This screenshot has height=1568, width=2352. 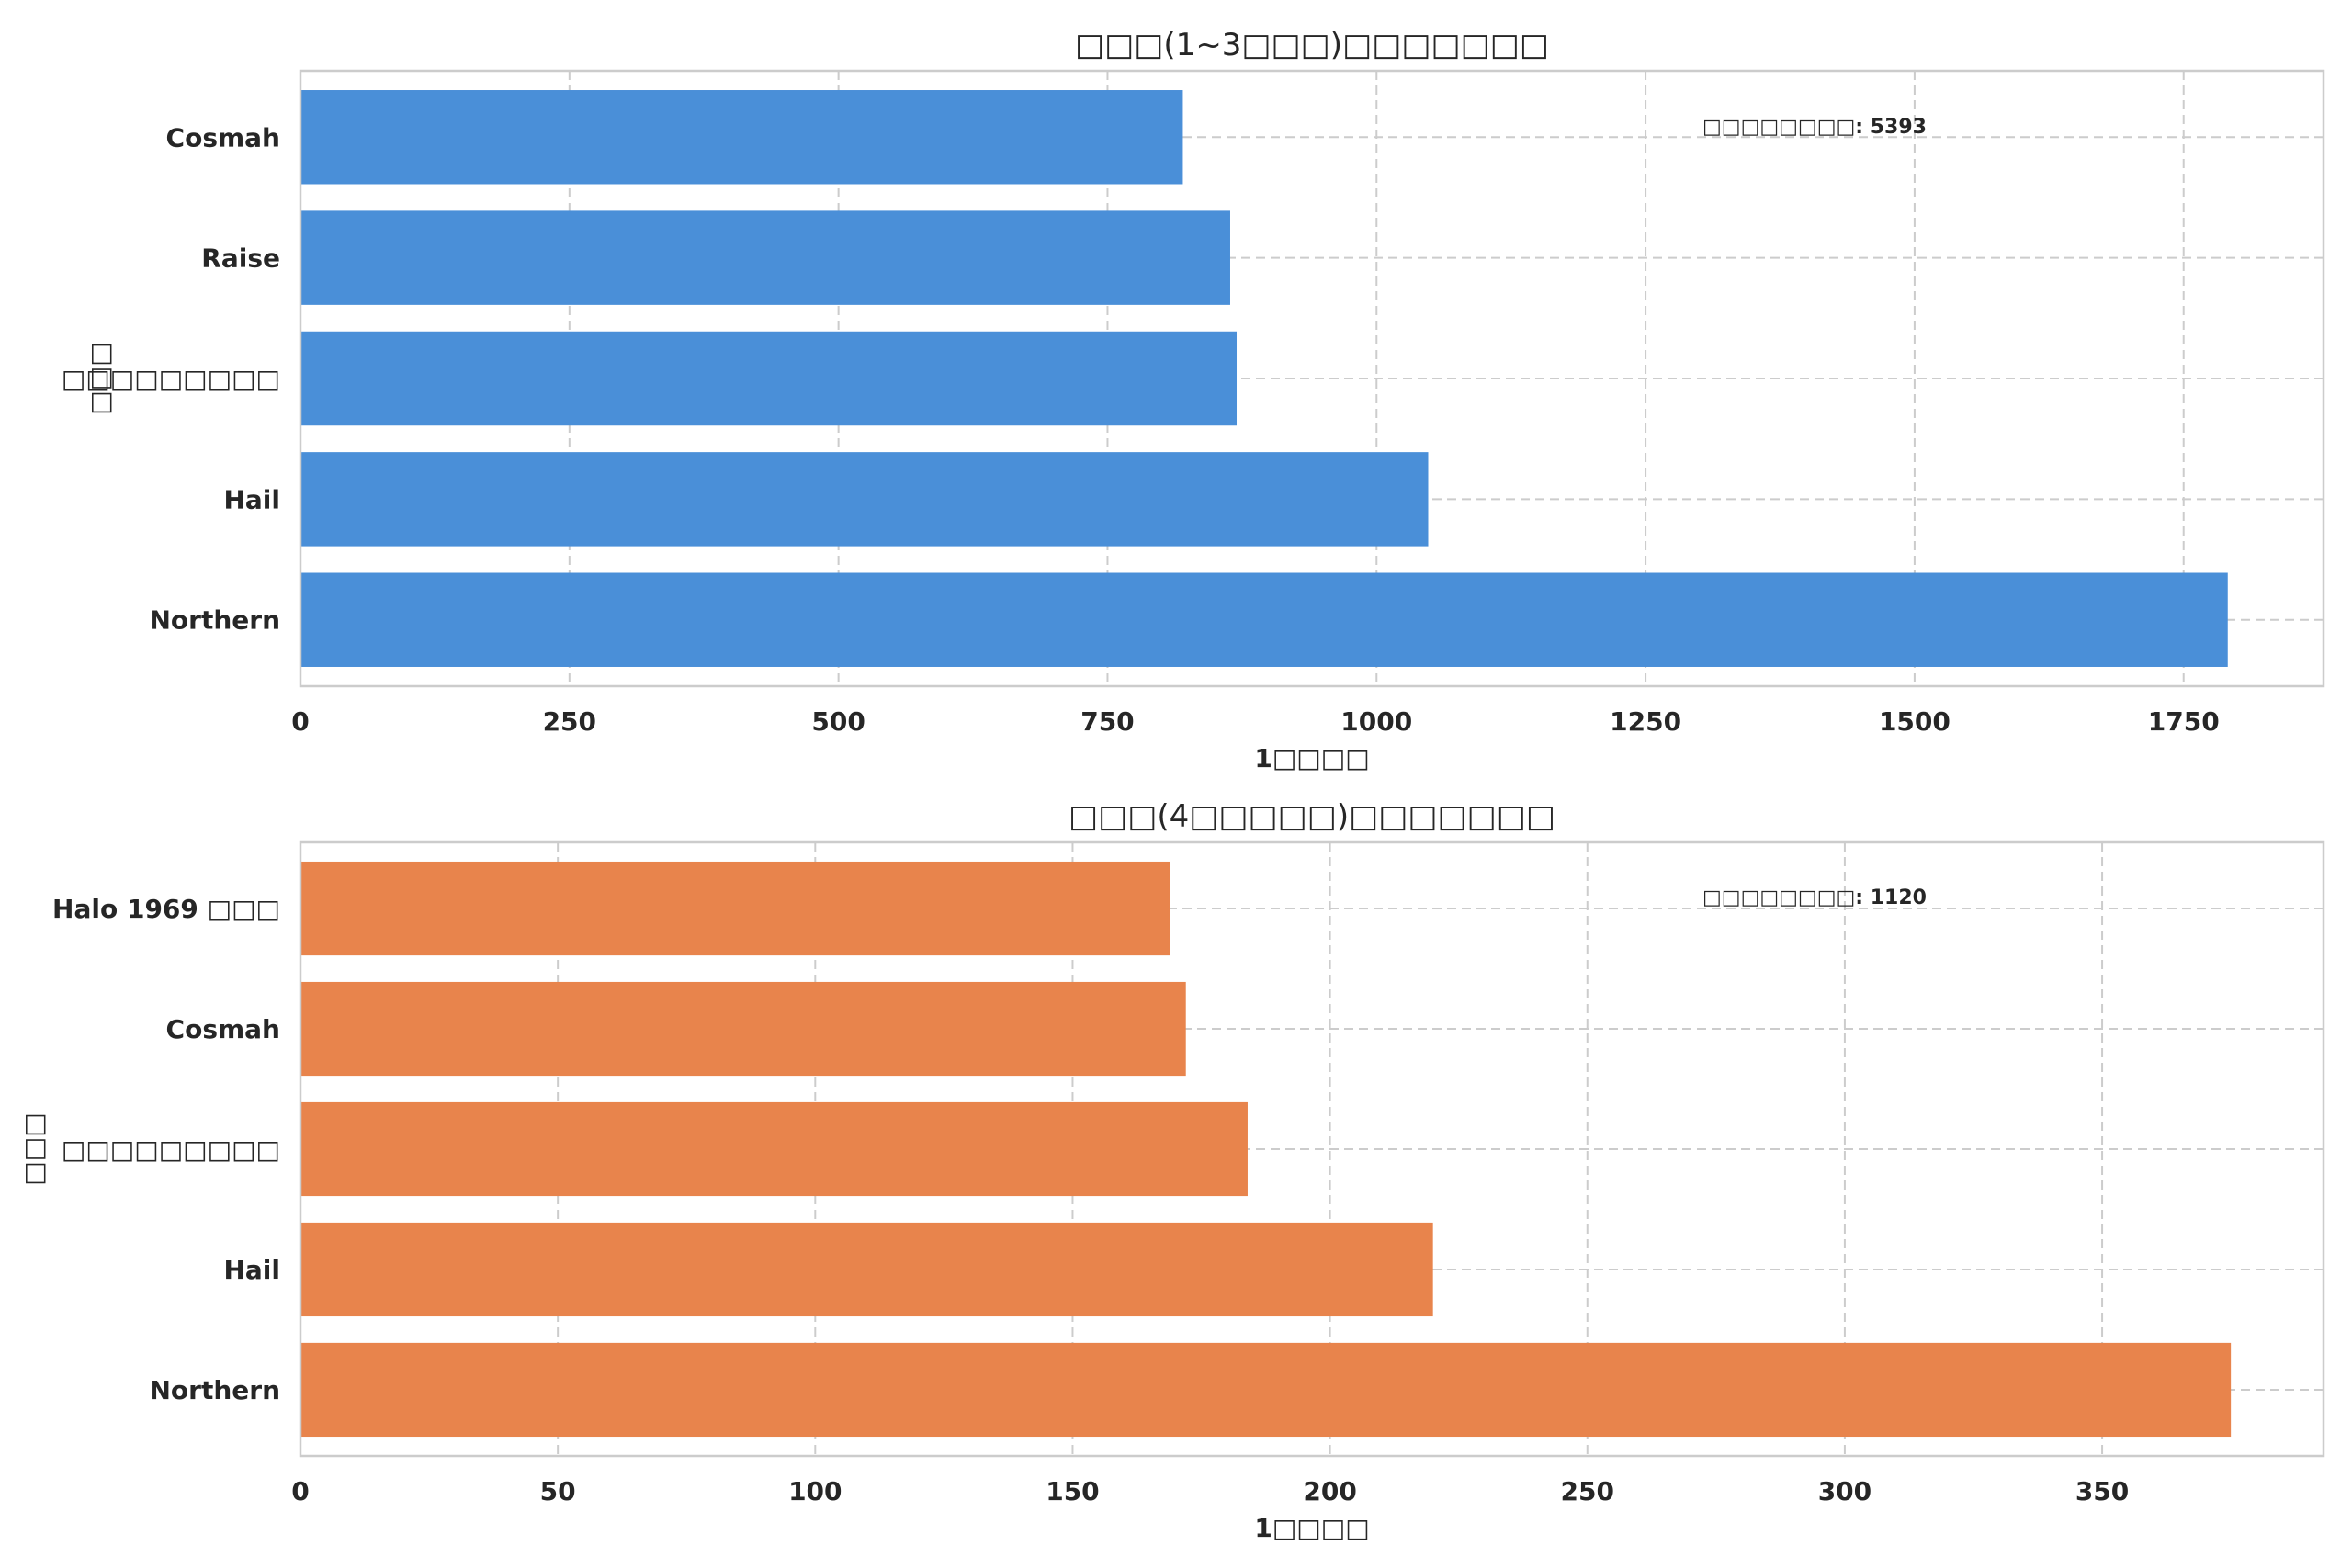 What do you see at coordinates (1815, 898) in the screenshot?
I see `total-annotation: □□□□□□□□: 1120` at bounding box center [1815, 898].